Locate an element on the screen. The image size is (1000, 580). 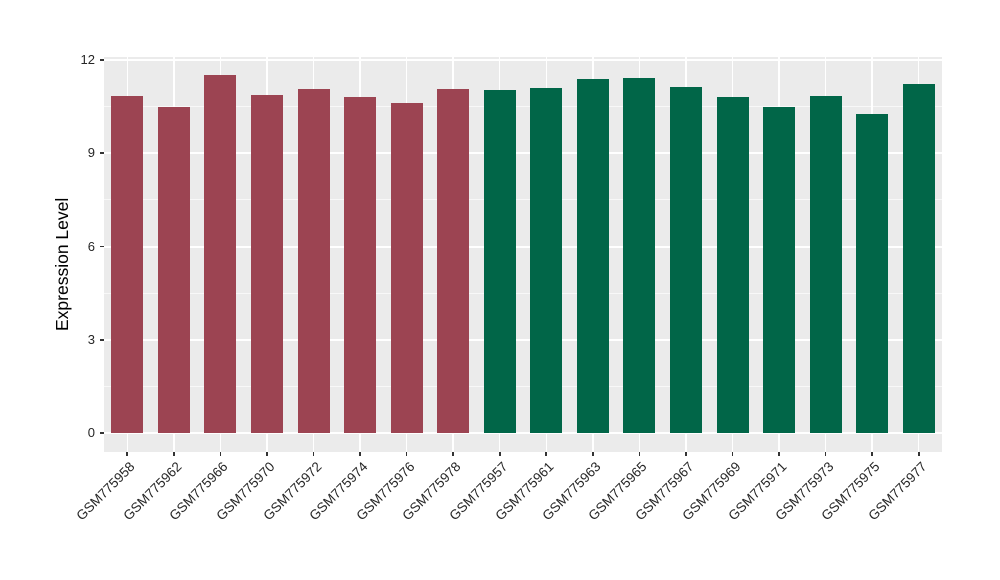
y-tick-label: 3 is located at coordinates (91, 339).